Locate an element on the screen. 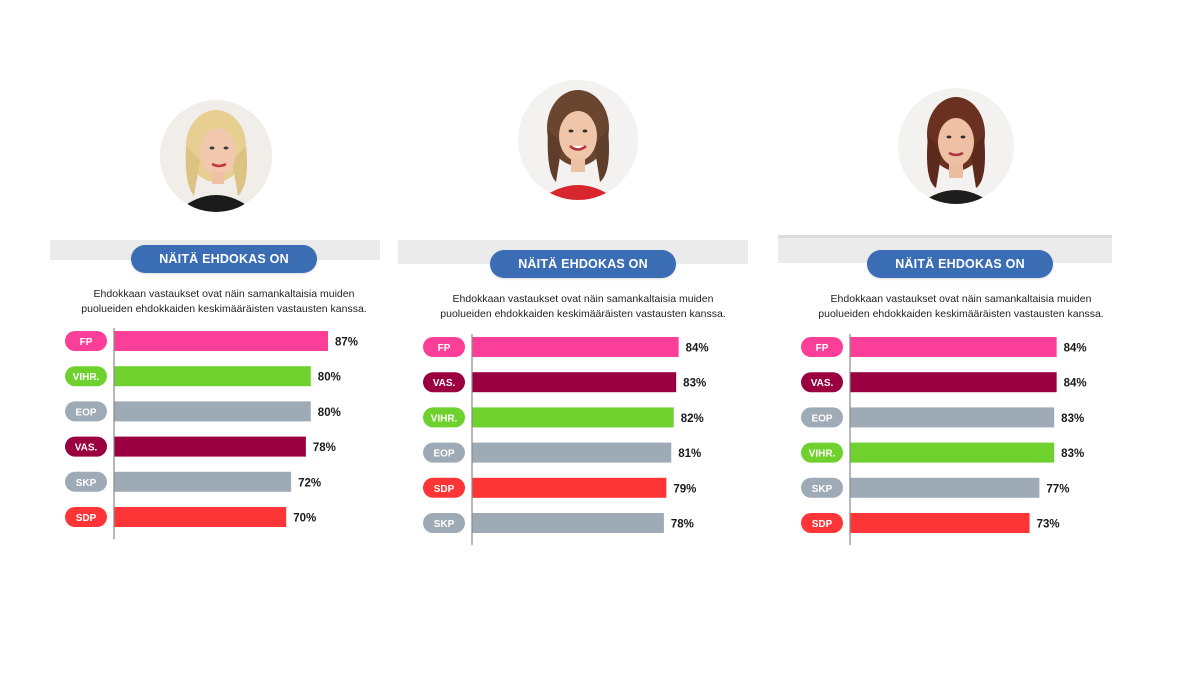 The image size is (1200, 675). value-label-vihr: 80% is located at coordinates (329, 378).